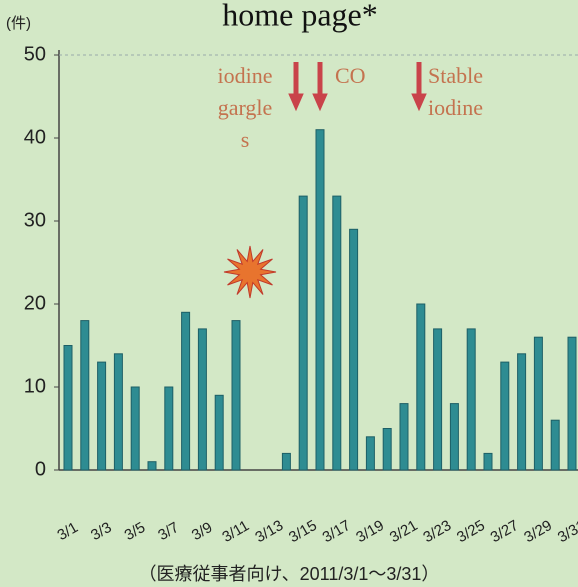 The width and height of the screenshot is (578, 587). Describe the element at coordinates (35, 303) in the screenshot. I see `y-tick-label: 20` at that location.